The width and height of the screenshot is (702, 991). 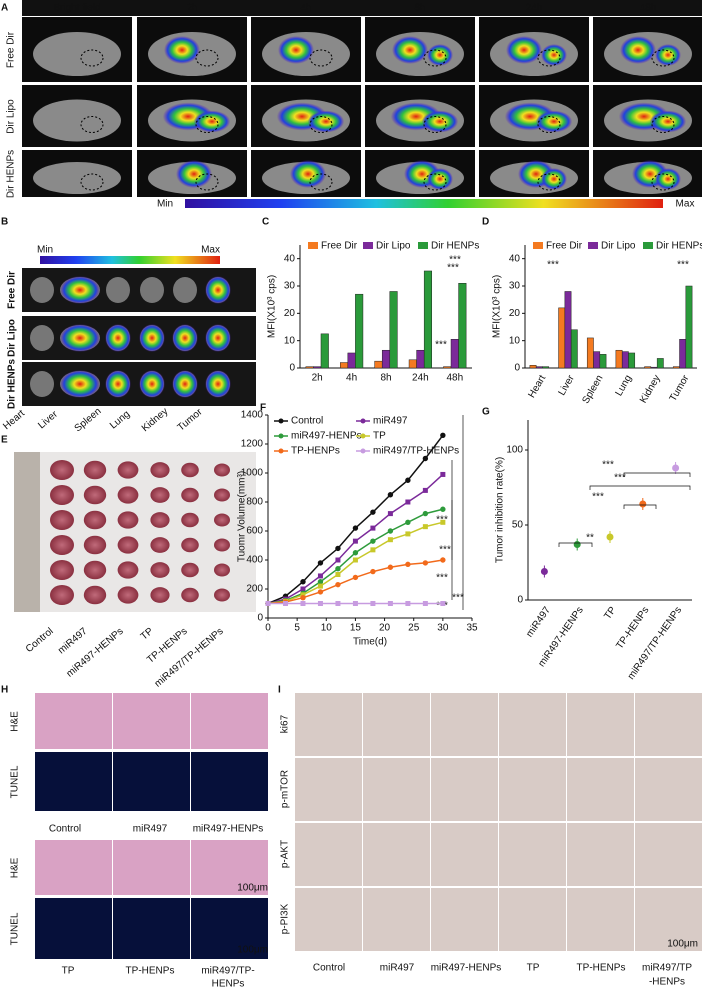 What do you see at coordinates (285, 918) in the screenshot?
I see `row-label: p-PI3K` at bounding box center [285, 918].